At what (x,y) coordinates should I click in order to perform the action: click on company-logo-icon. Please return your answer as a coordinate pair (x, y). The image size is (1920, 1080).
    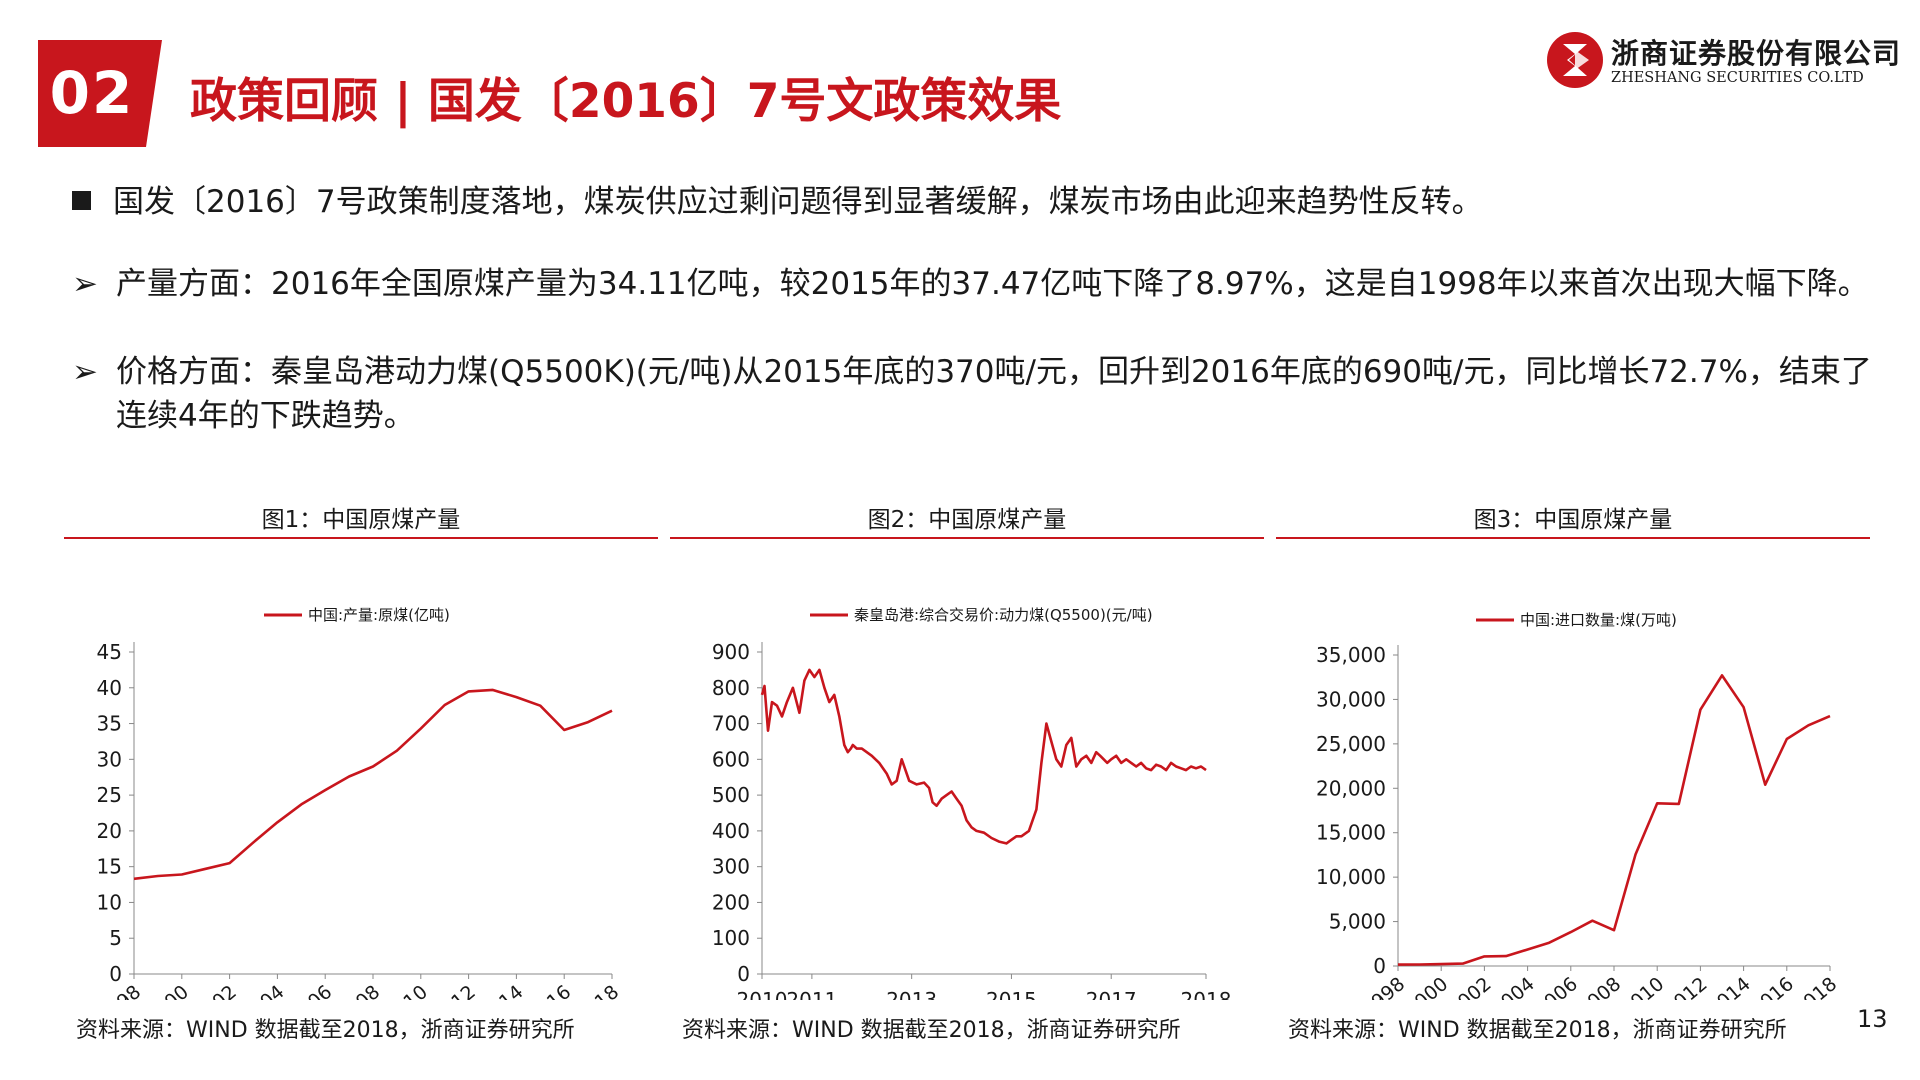
    Looking at the image, I should click on (1575, 60).